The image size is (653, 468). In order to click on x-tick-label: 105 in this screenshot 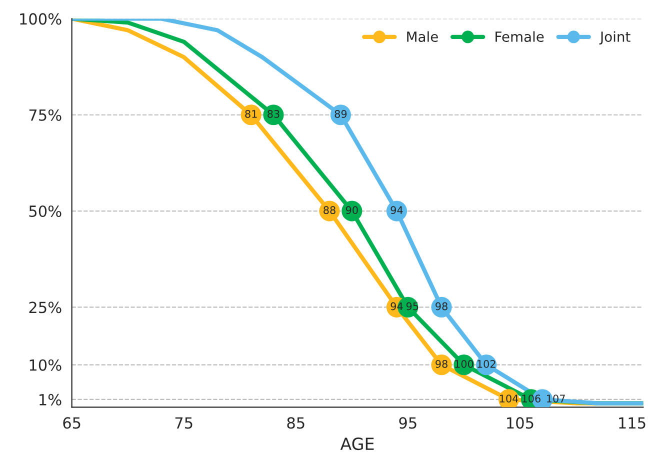, I will do `click(520, 423)`.